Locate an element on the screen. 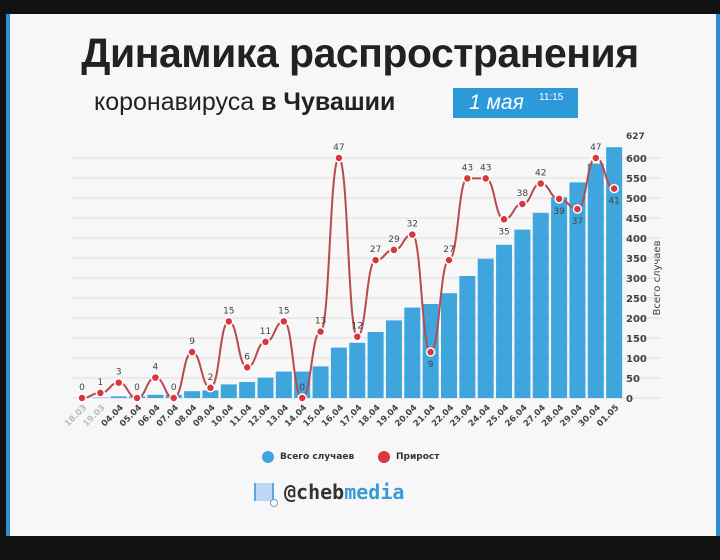  y-tick-label: 250 is located at coordinates (636, 299).